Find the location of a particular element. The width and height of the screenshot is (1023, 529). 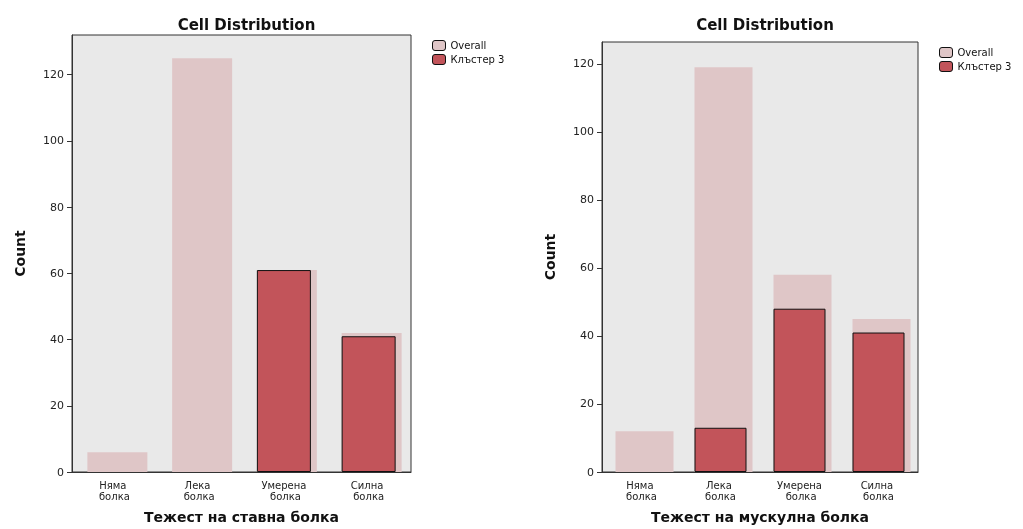

x-axis-title: Тежест на ставна болка is located at coordinates (241, 517).